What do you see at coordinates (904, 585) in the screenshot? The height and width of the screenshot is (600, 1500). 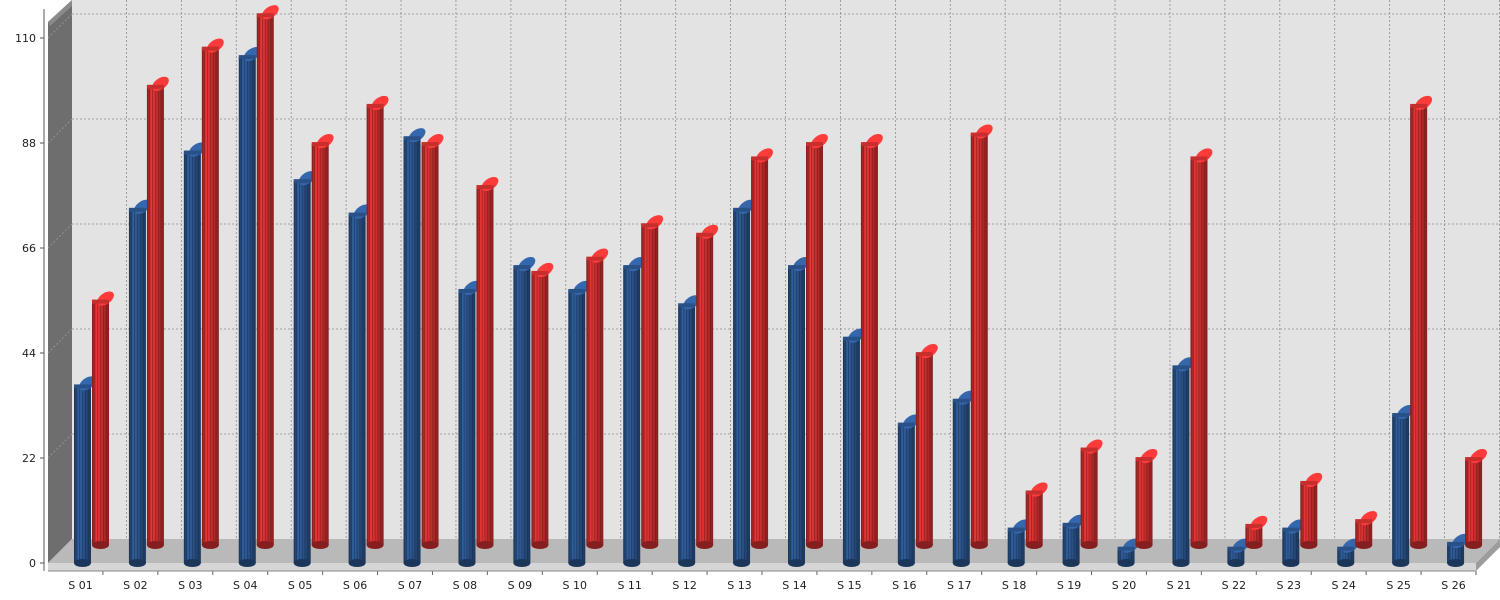 I see `x-tick-label: S 16` at bounding box center [904, 585].